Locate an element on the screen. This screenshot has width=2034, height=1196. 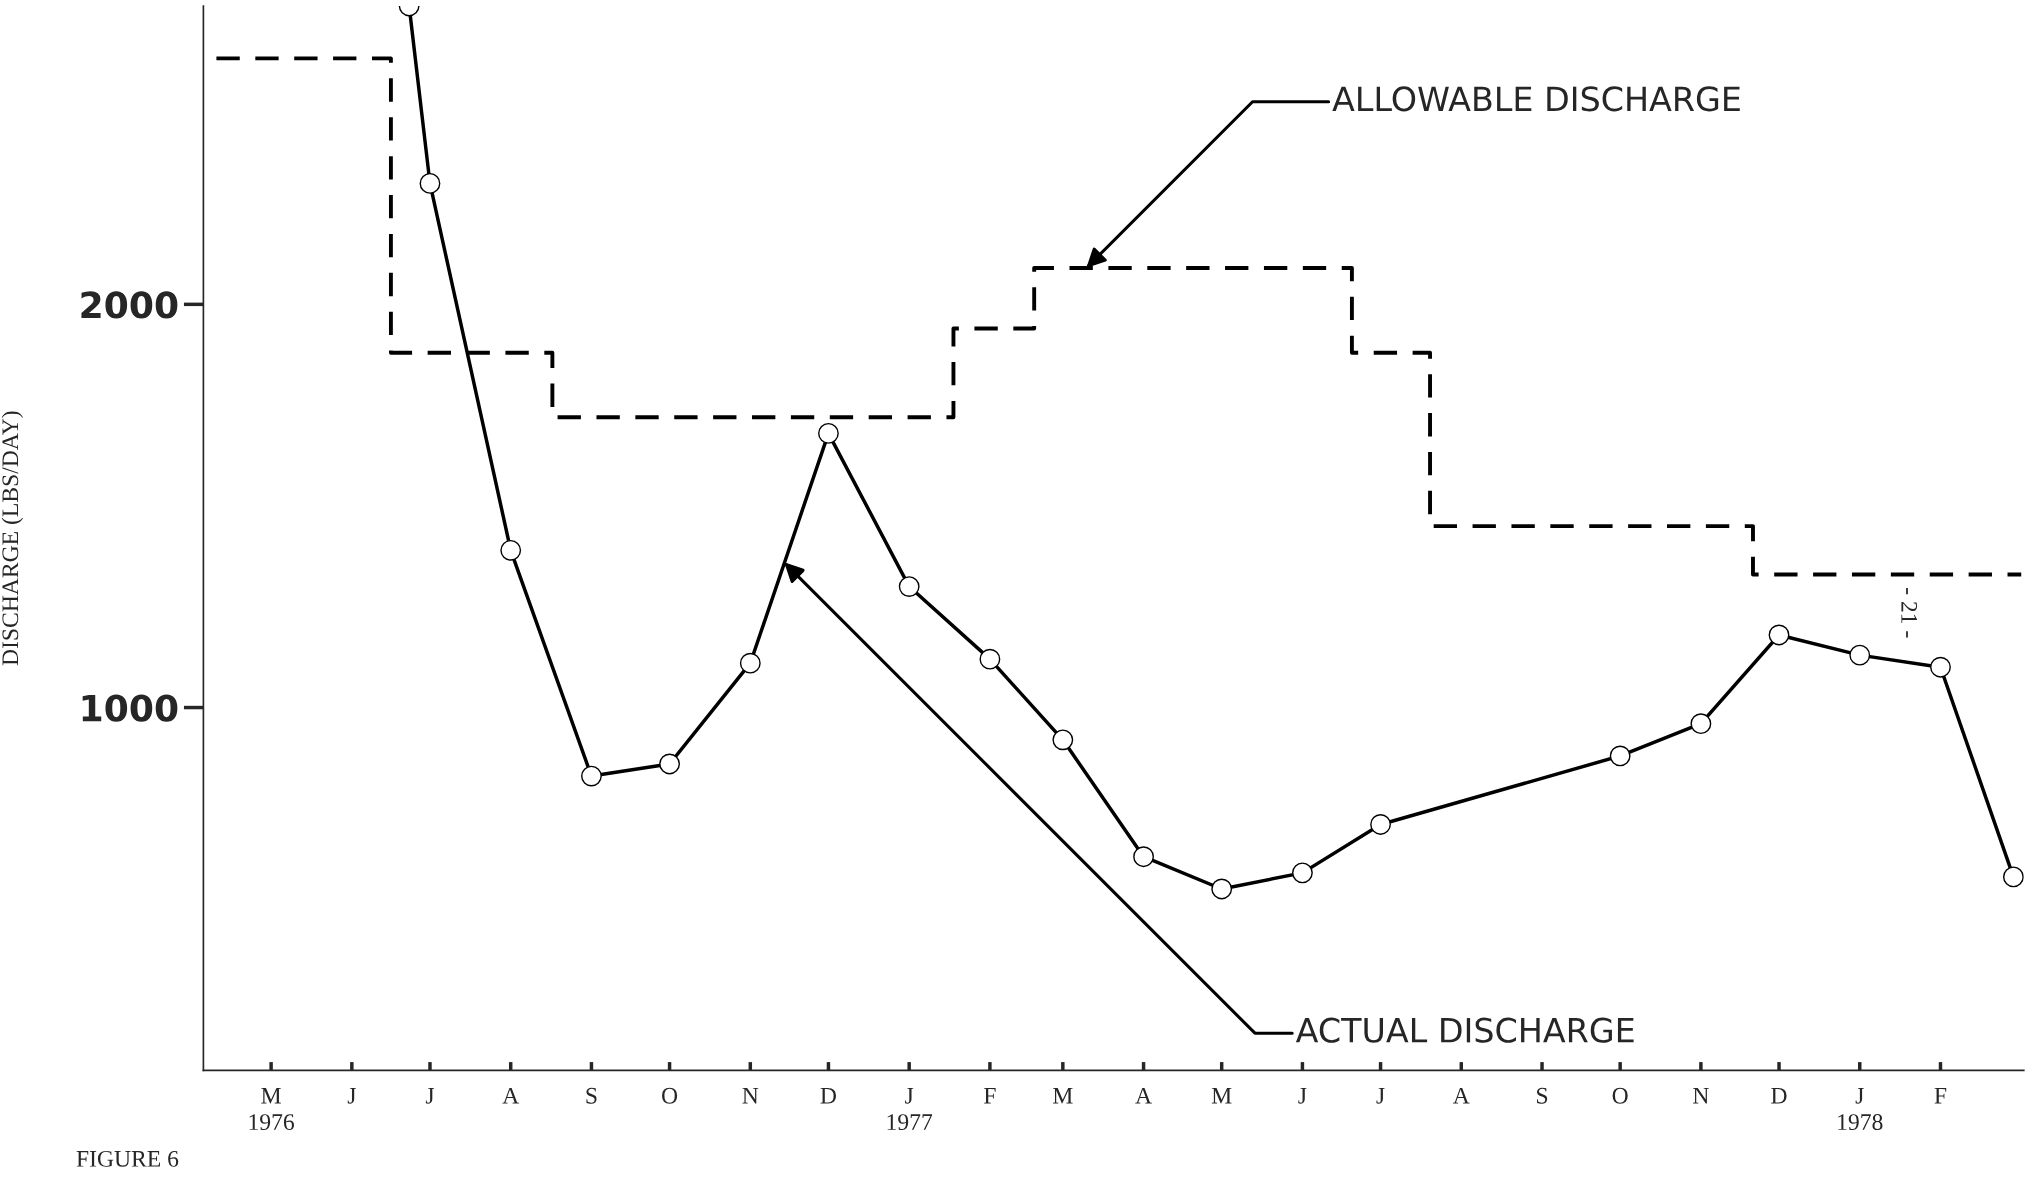
x-tick-label: J 1978 is located at coordinates (1860, 1109).